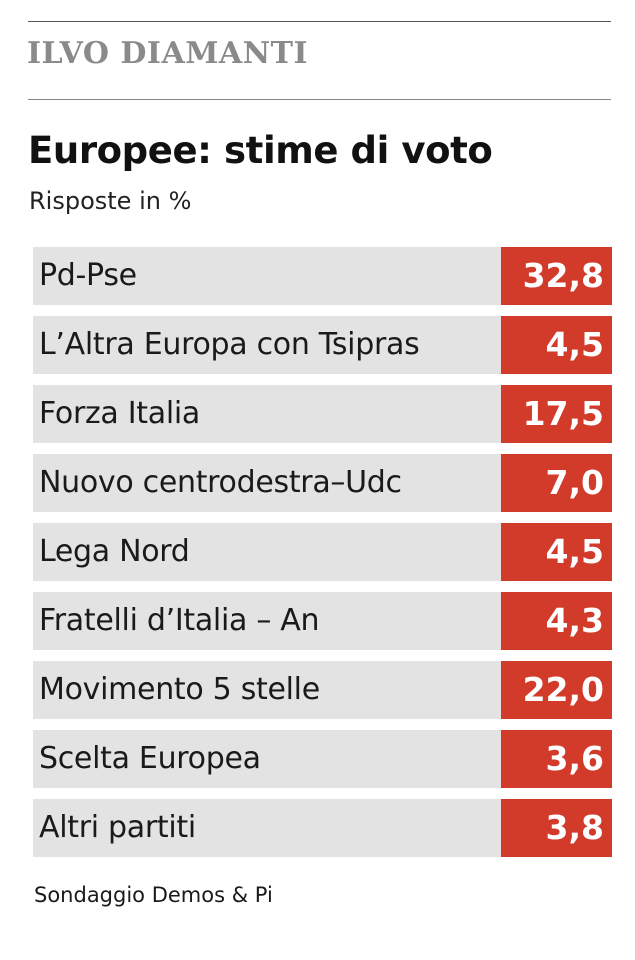 The height and width of the screenshot is (960, 635). What do you see at coordinates (260, 150) in the screenshot?
I see `chart-title: Europee: stime di voto` at bounding box center [260, 150].